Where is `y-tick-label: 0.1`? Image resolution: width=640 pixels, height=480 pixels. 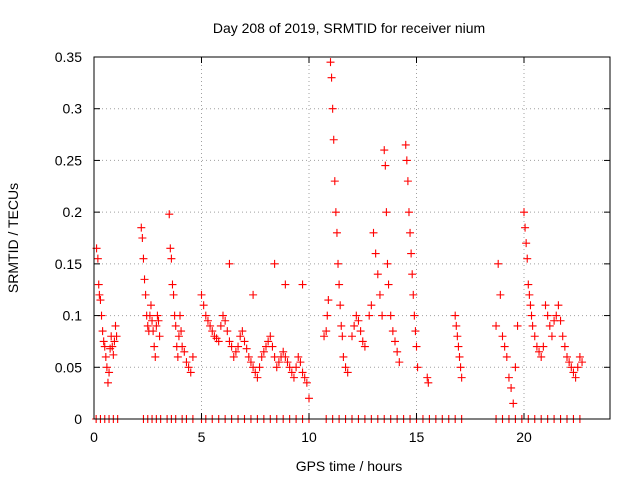
y-tick-label: 0.1 is located at coordinates (73, 316).